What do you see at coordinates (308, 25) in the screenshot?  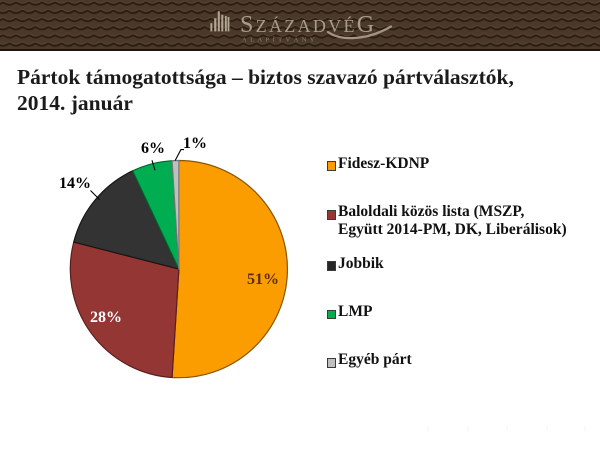 I see `svg-text: SZÁZADVÉG` at bounding box center [308, 25].